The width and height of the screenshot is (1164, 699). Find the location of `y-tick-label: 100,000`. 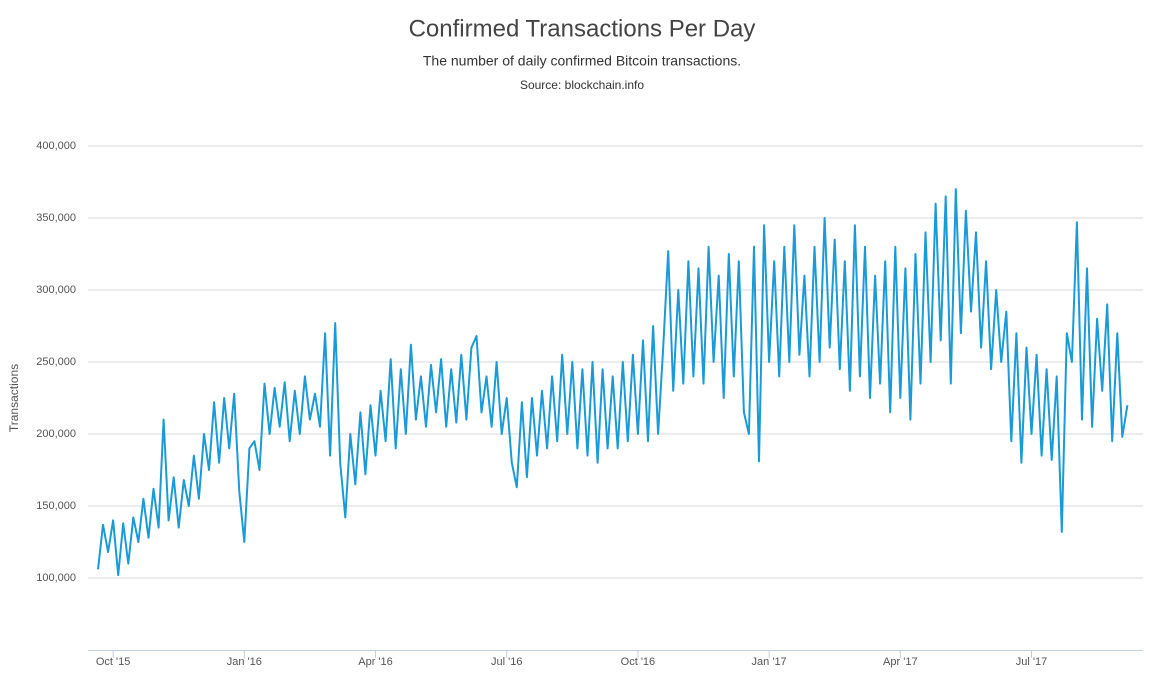

y-tick-label: 100,000 is located at coordinates (56, 578).